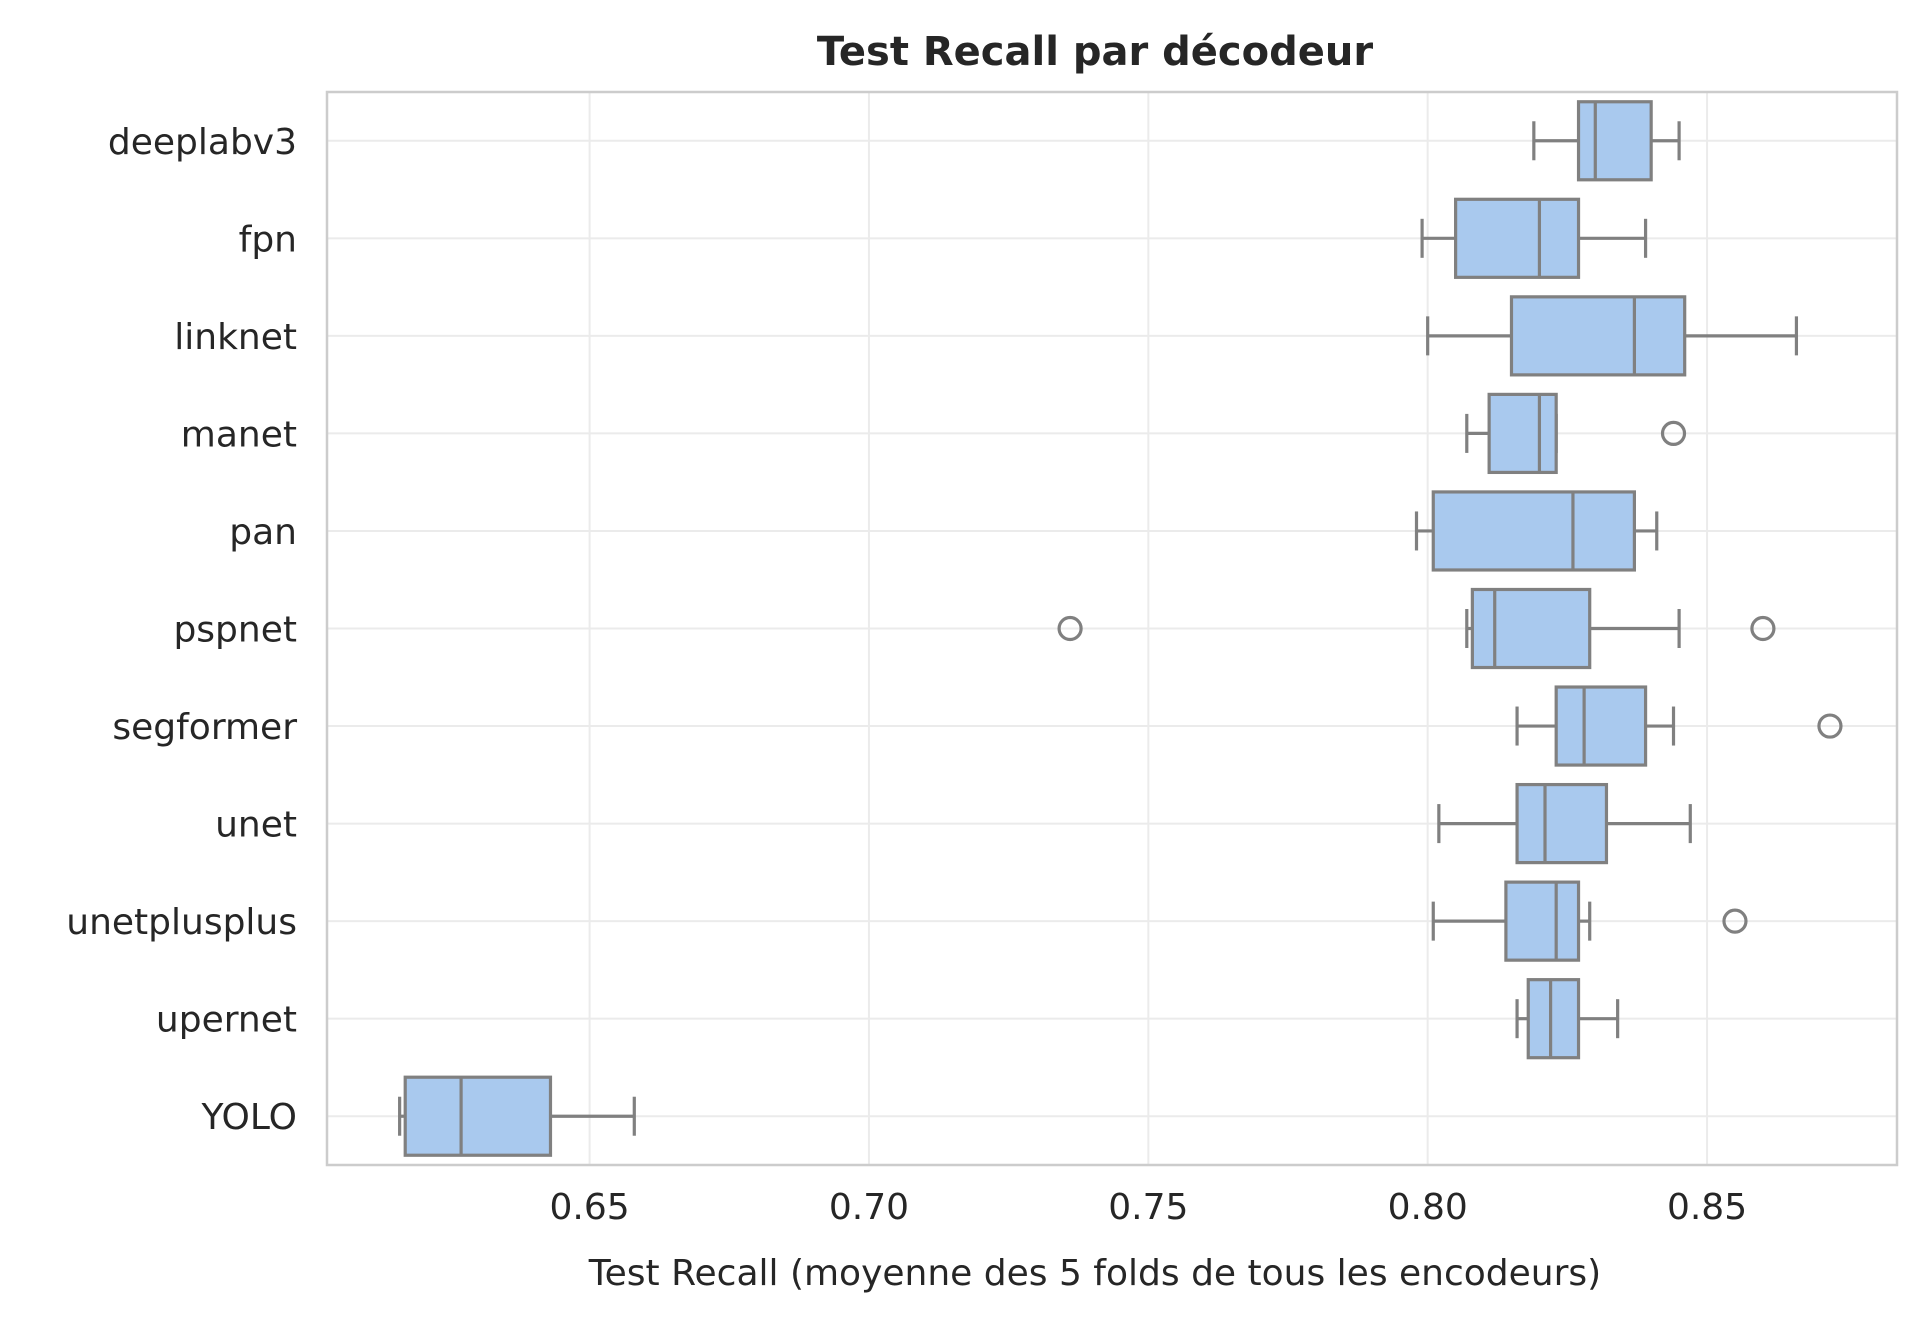 The width and height of the screenshot is (1920, 1319). I want to click on box-group-pan, so click(1536, 531).